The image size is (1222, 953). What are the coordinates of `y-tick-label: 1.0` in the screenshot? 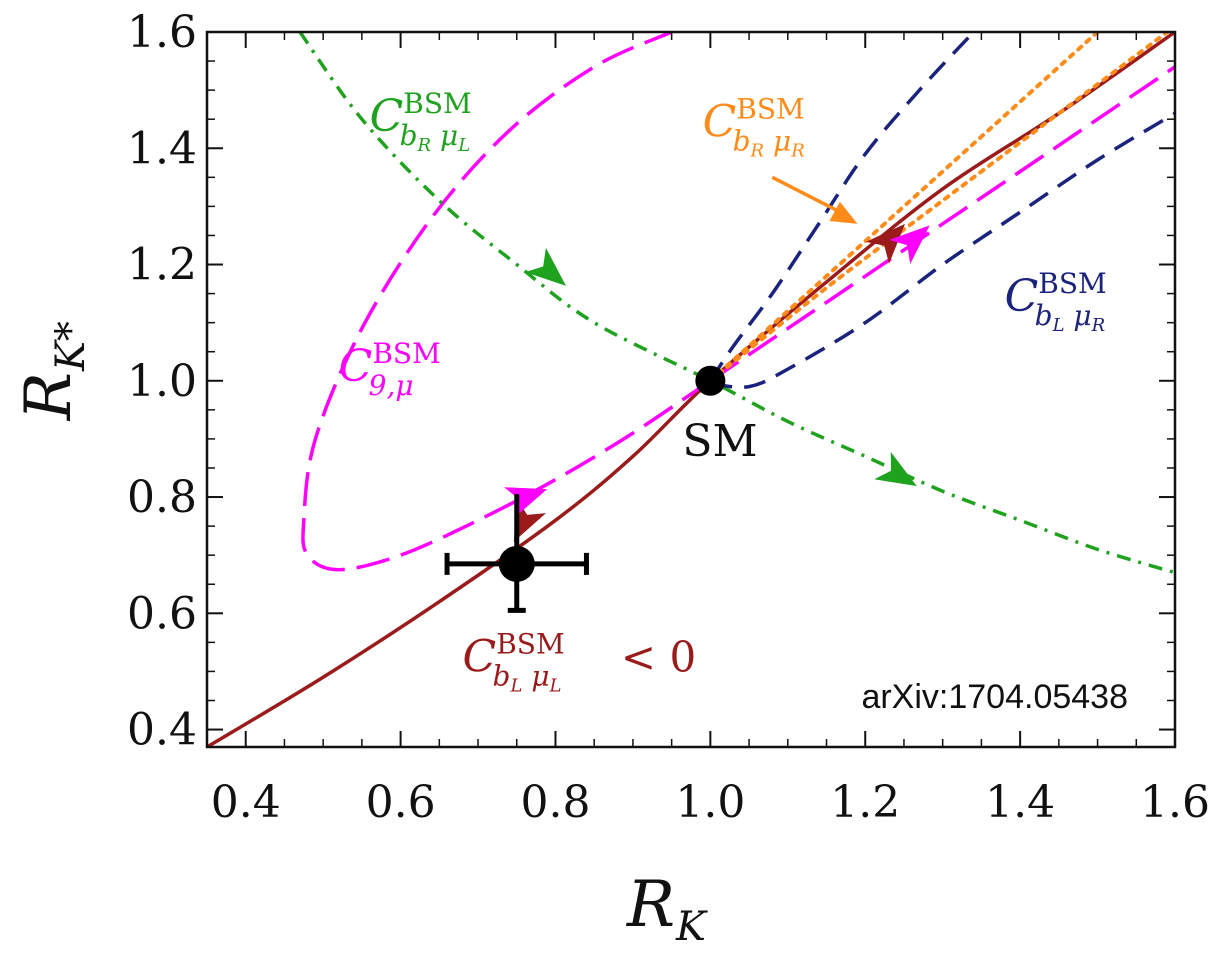 It's located at (162, 381).